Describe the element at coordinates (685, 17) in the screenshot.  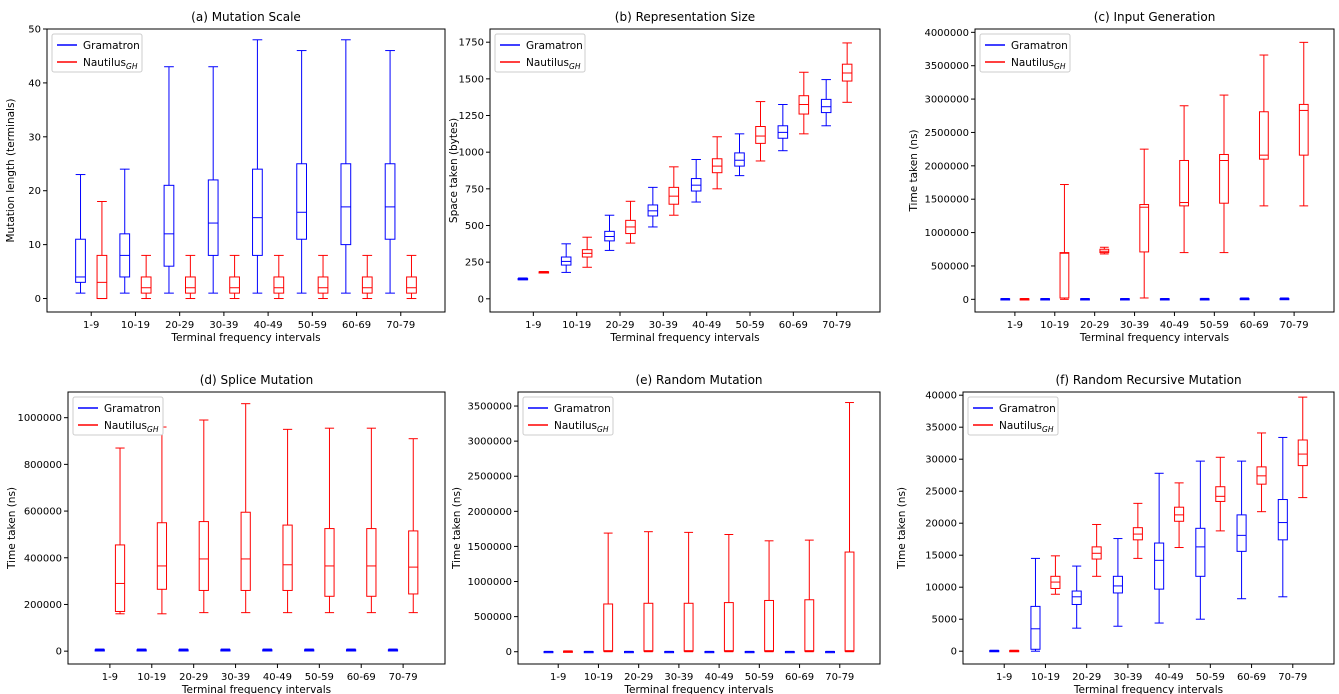
I see `chart-title: (b) Representation Size` at that location.